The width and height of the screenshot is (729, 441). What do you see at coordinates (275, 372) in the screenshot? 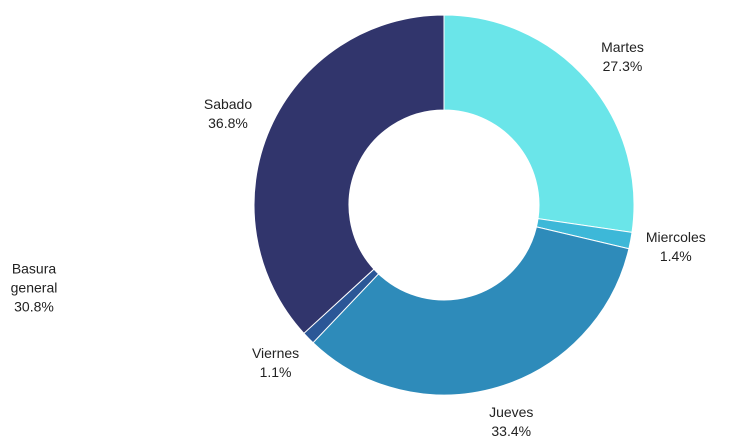
I see `value-label: 1.1%` at bounding box center [275, 372].